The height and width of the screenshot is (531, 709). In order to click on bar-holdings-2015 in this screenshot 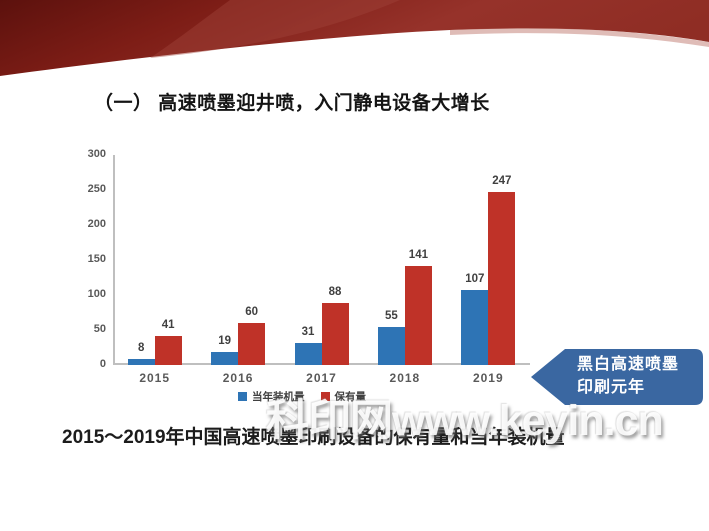, I will do `click(168, 350)`.